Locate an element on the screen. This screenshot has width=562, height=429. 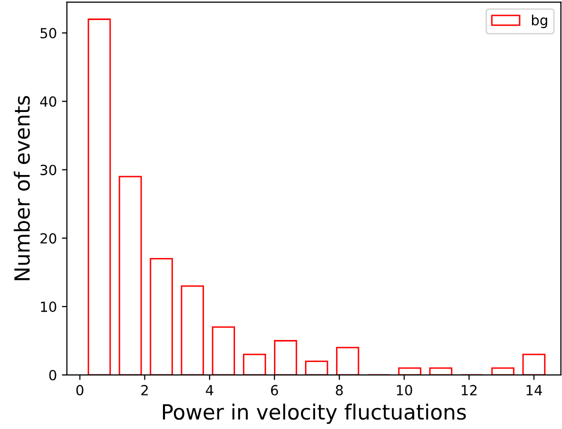
x-tick-label: 8 is located at coordinates (339, 390).